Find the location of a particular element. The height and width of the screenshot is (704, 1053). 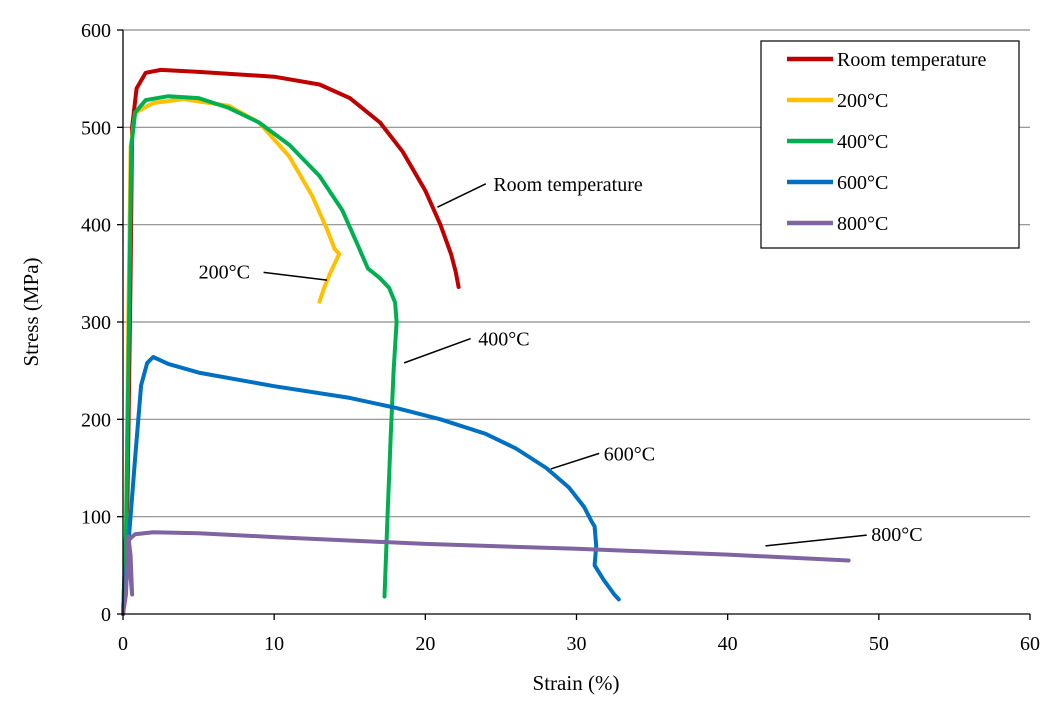

legend: Room temperature 200°C 400°C 600°C 800°C is located at coordinates (890, 144).